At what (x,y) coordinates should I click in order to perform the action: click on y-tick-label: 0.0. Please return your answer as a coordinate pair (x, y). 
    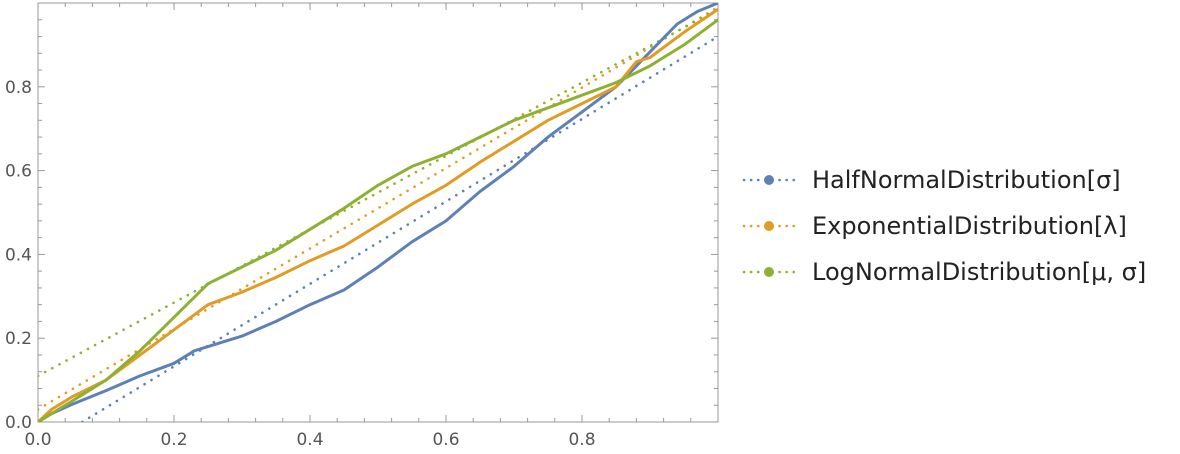
    Looking at the image, I should click on (18, 423).